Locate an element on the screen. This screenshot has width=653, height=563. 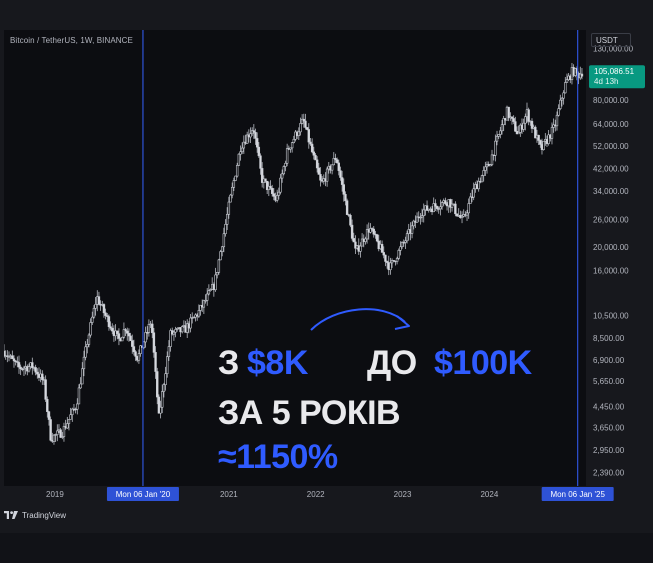
caption-from: З is located at coordinates (228, 363).